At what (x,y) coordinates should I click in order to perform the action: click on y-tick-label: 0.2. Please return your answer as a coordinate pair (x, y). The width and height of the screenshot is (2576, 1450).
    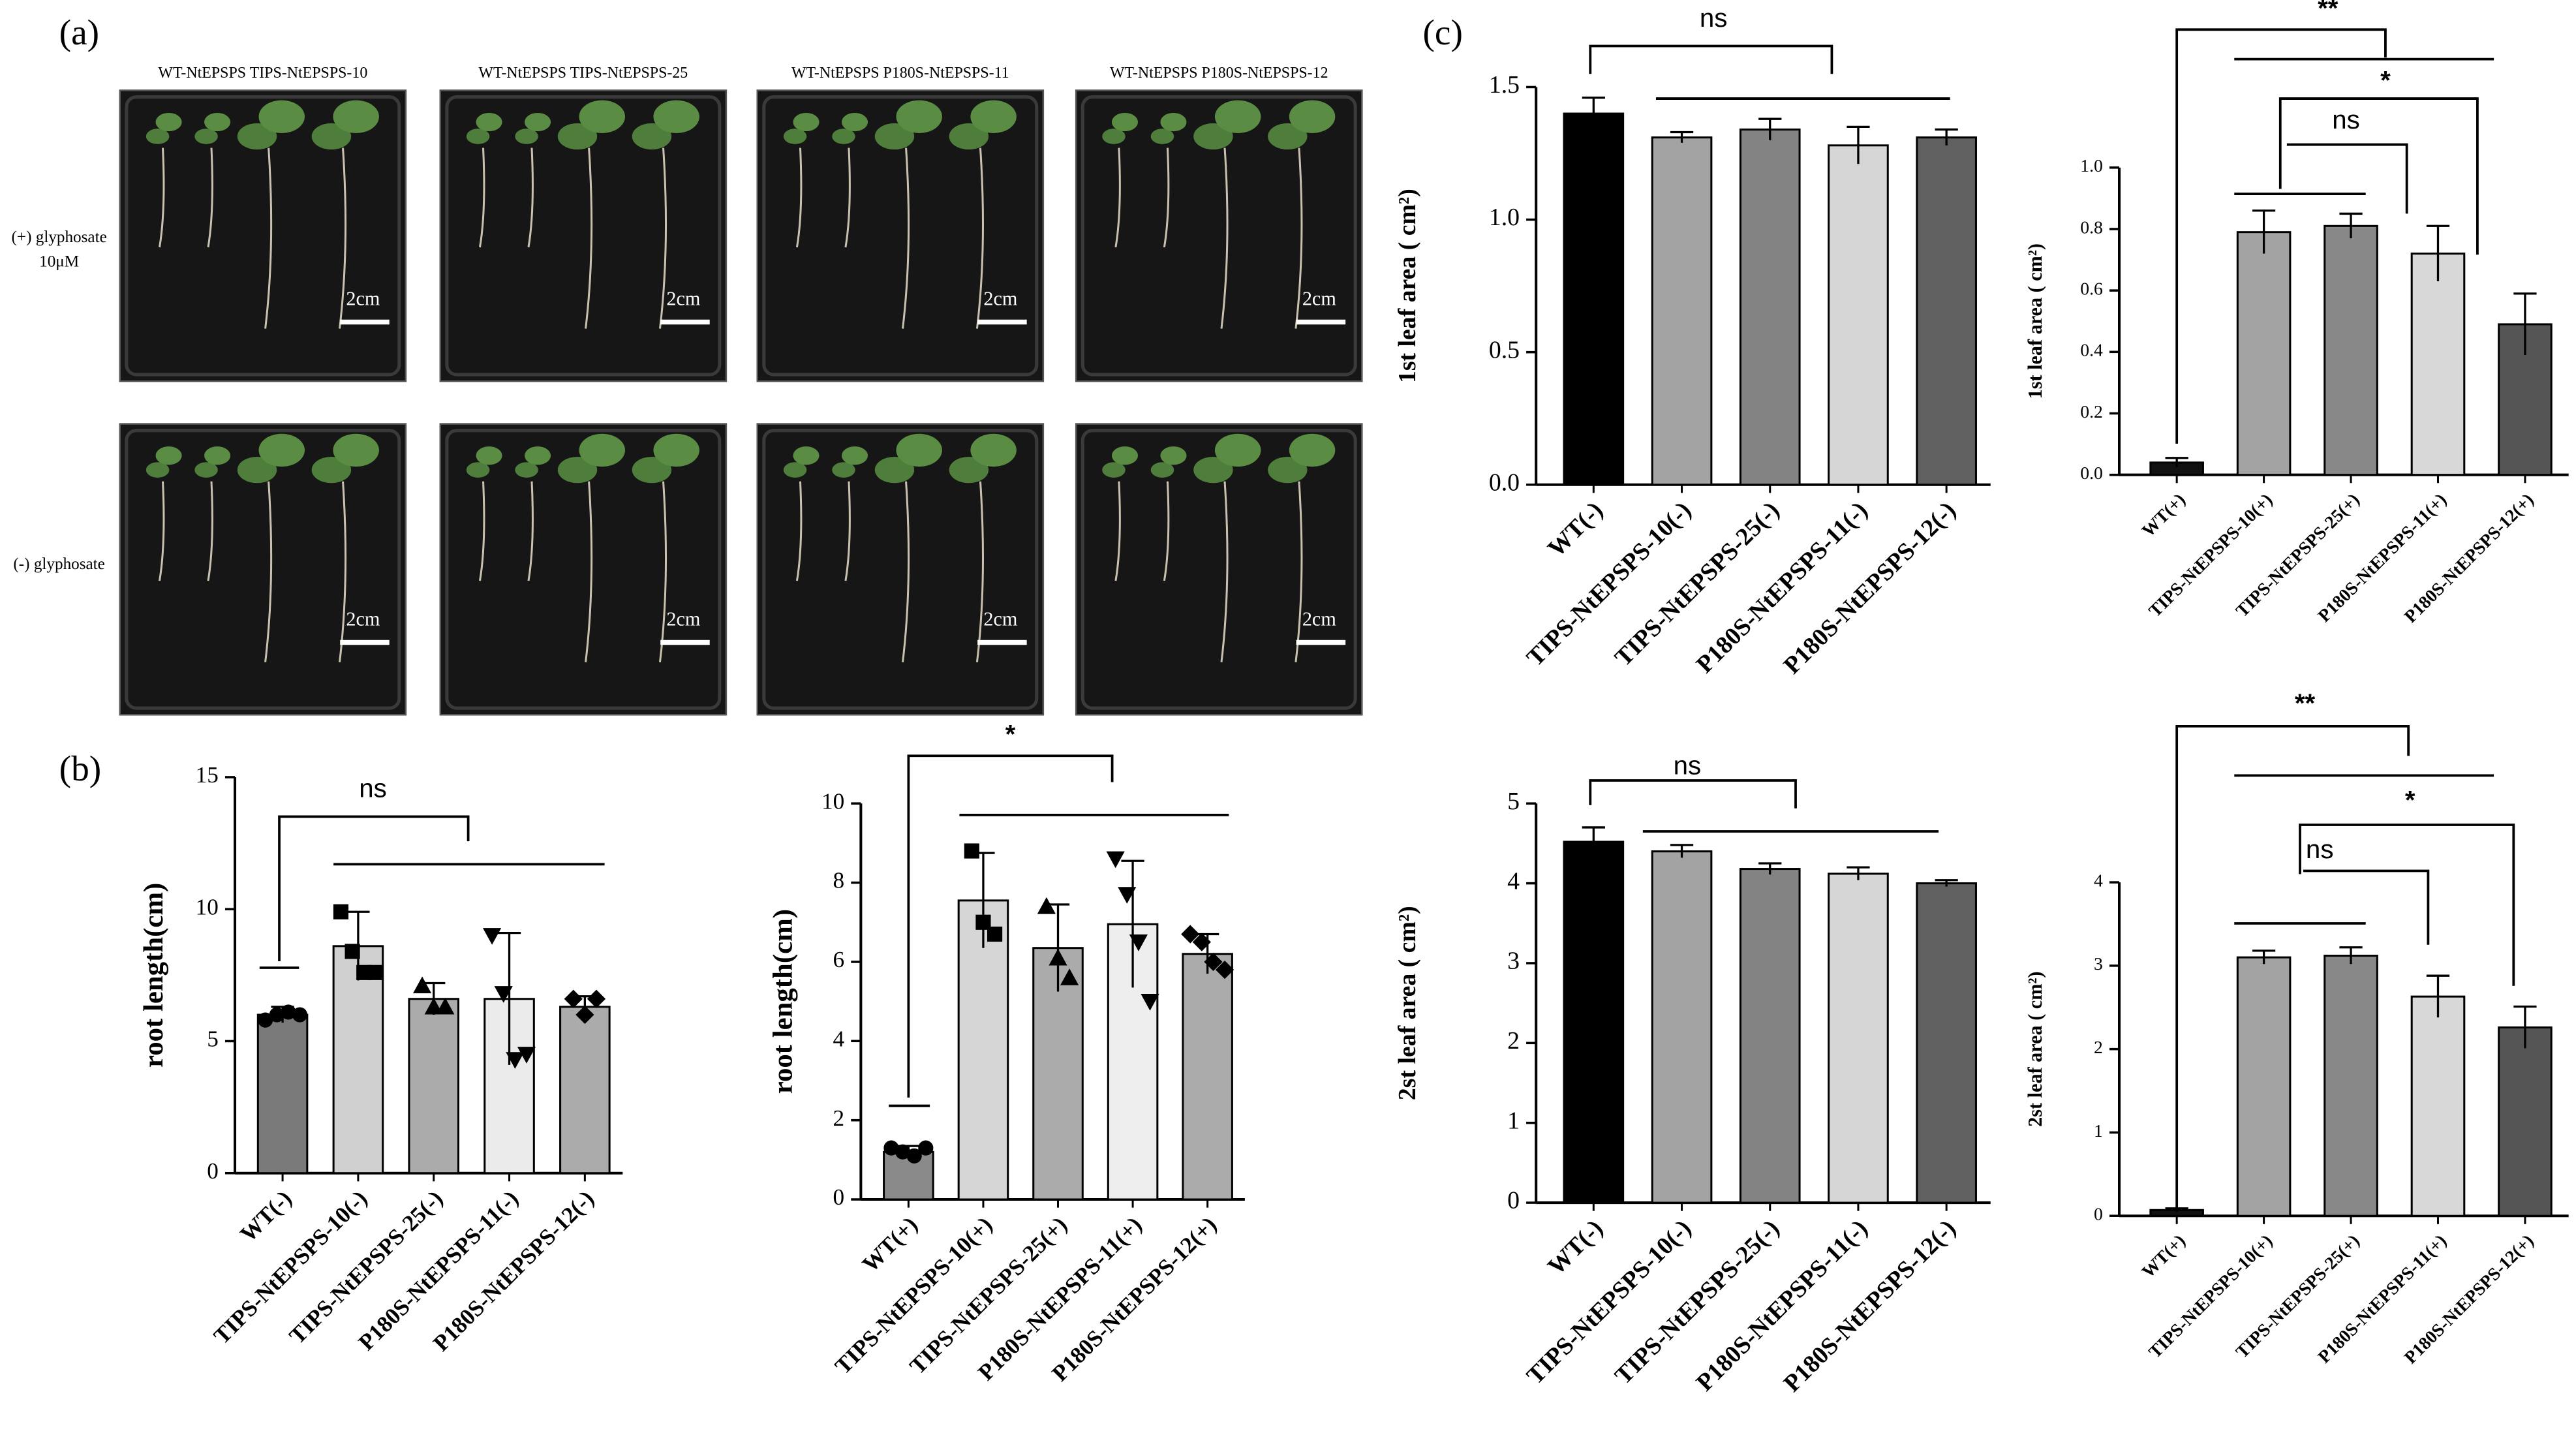
    Looking at the image, I should click on (2091, 411).